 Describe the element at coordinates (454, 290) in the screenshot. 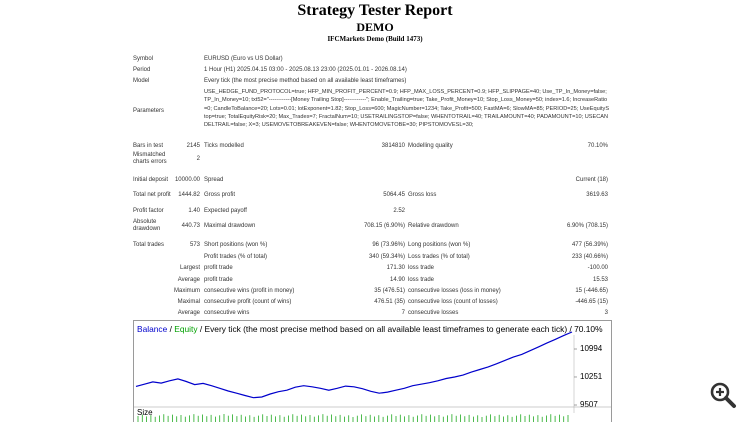

I see `stat-label: consecutive losses (loss in money)` at that location.